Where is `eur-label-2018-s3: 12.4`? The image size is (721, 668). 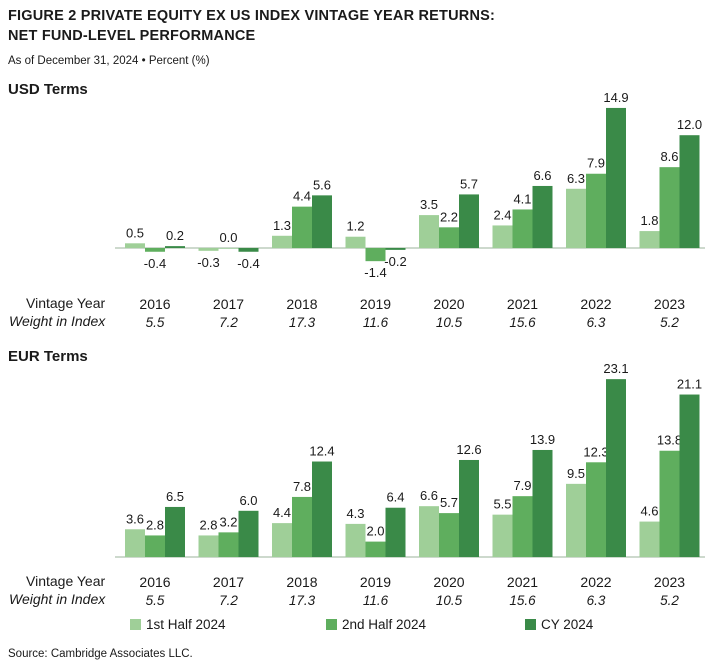 eur-label-2018-s3: 12.4 is located at coordinates (321, 451).